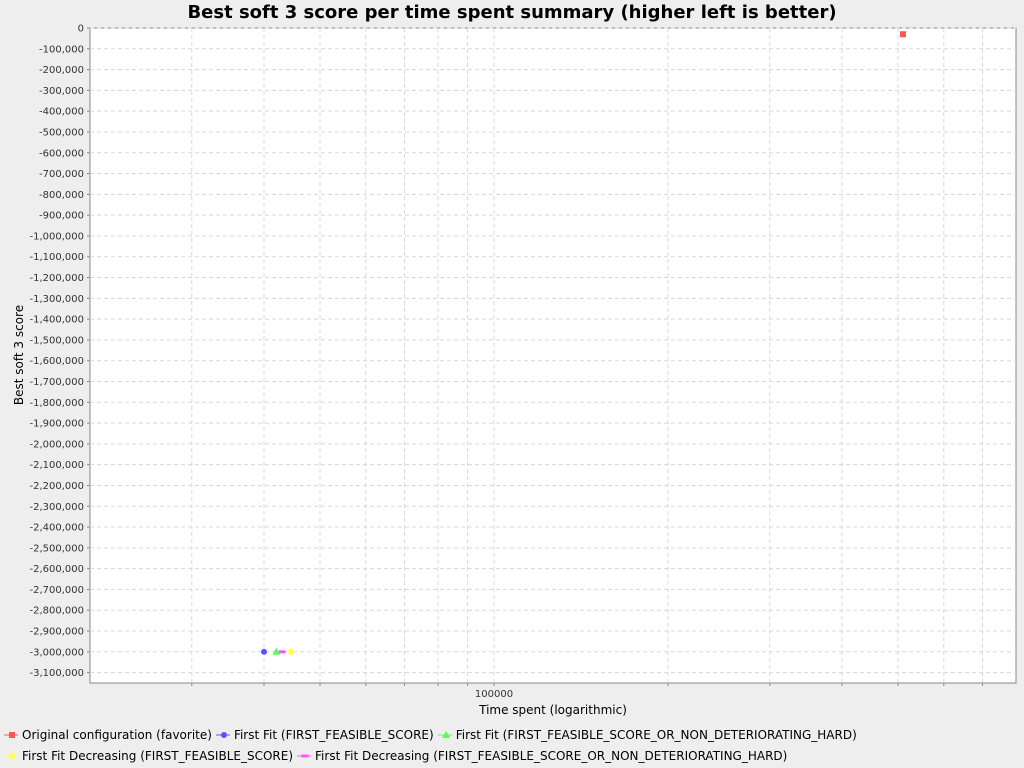  What do you see at coordinates (61, 70) in the screenshot?
I see `y-tick-label: -200,000` at bounding box center [61, 70].